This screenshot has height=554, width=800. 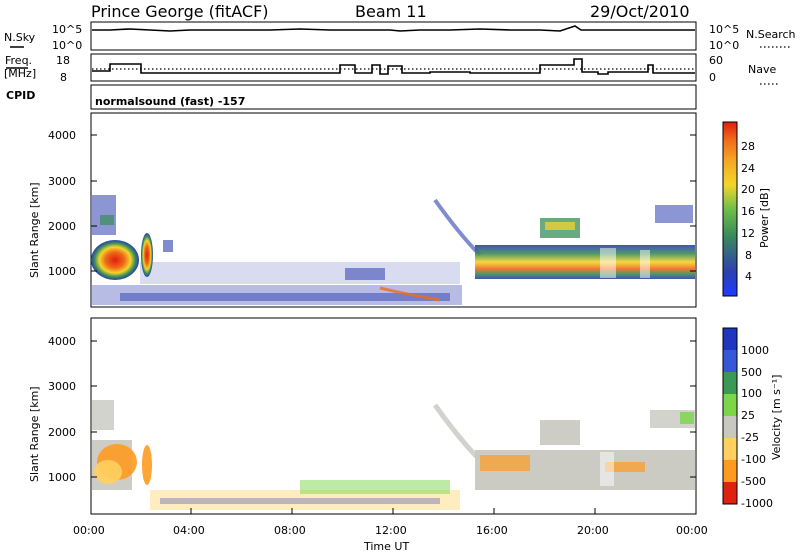 What do you see at coordinates (748, 168) in the screenshot?
I see `power-cbar-tick: 24` at bounding box center [748, 168].